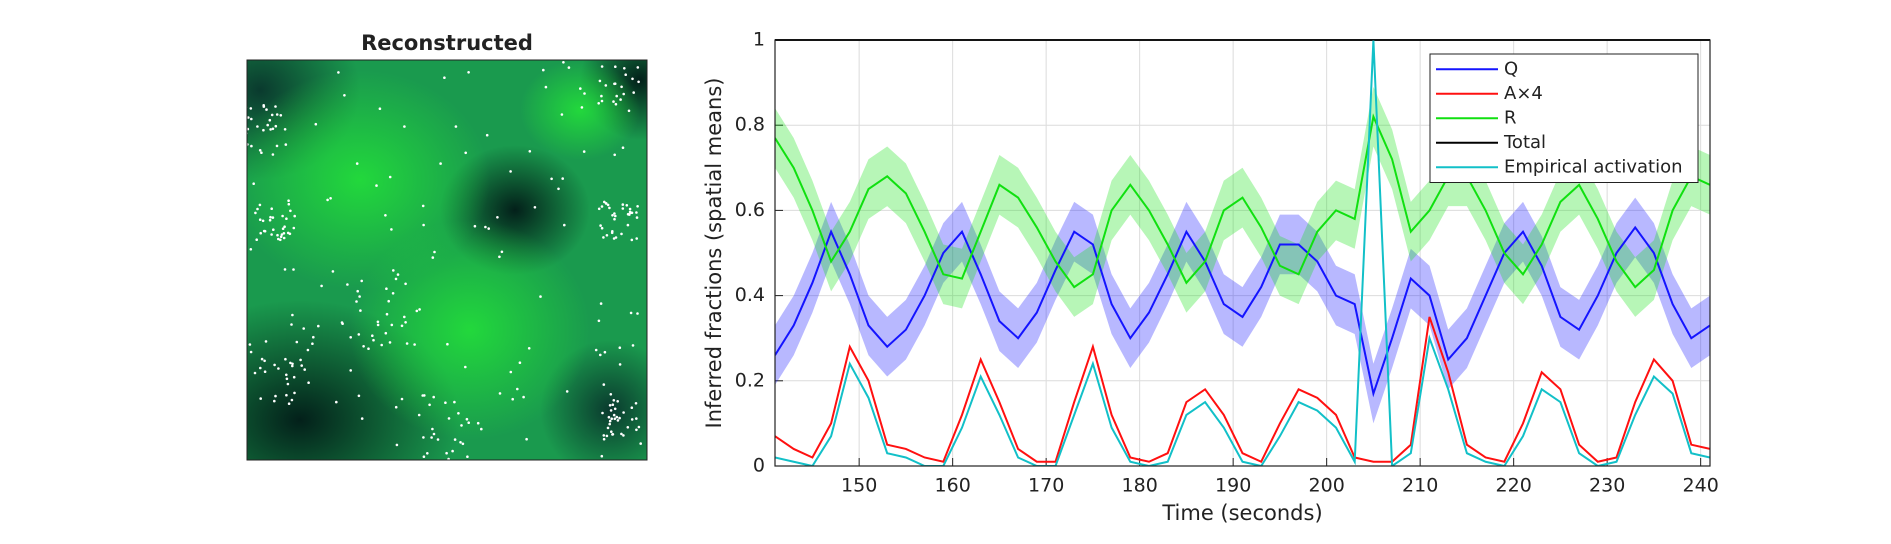 The image size is (1891, 544). I want to click on legend-label: A×4, so click(1523, 93).